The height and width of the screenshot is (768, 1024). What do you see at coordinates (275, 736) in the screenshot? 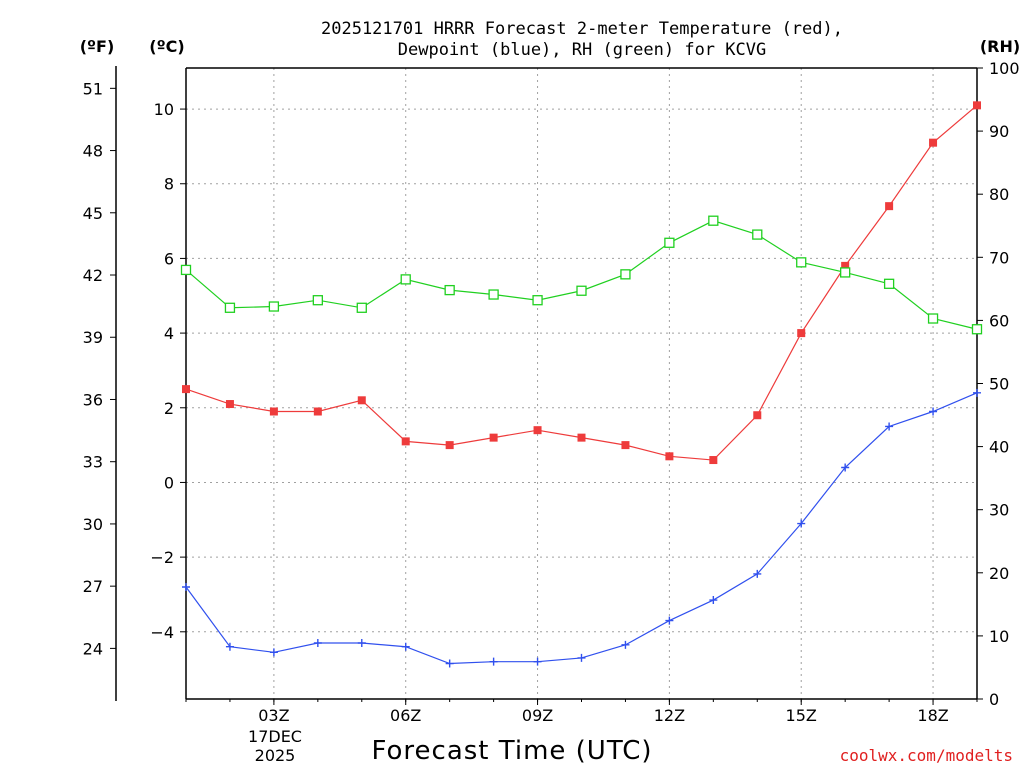
I see `date-label-day: 17DEC` at bounding box center [275, 736].